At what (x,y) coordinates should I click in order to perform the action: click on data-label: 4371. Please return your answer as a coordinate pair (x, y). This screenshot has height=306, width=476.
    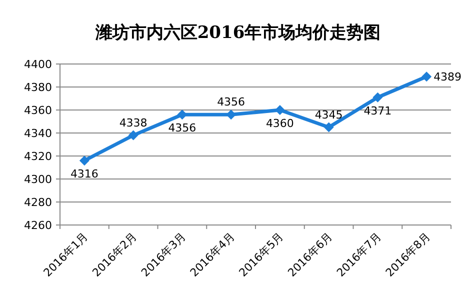
    Looking at the image, I should click on (378, 111).